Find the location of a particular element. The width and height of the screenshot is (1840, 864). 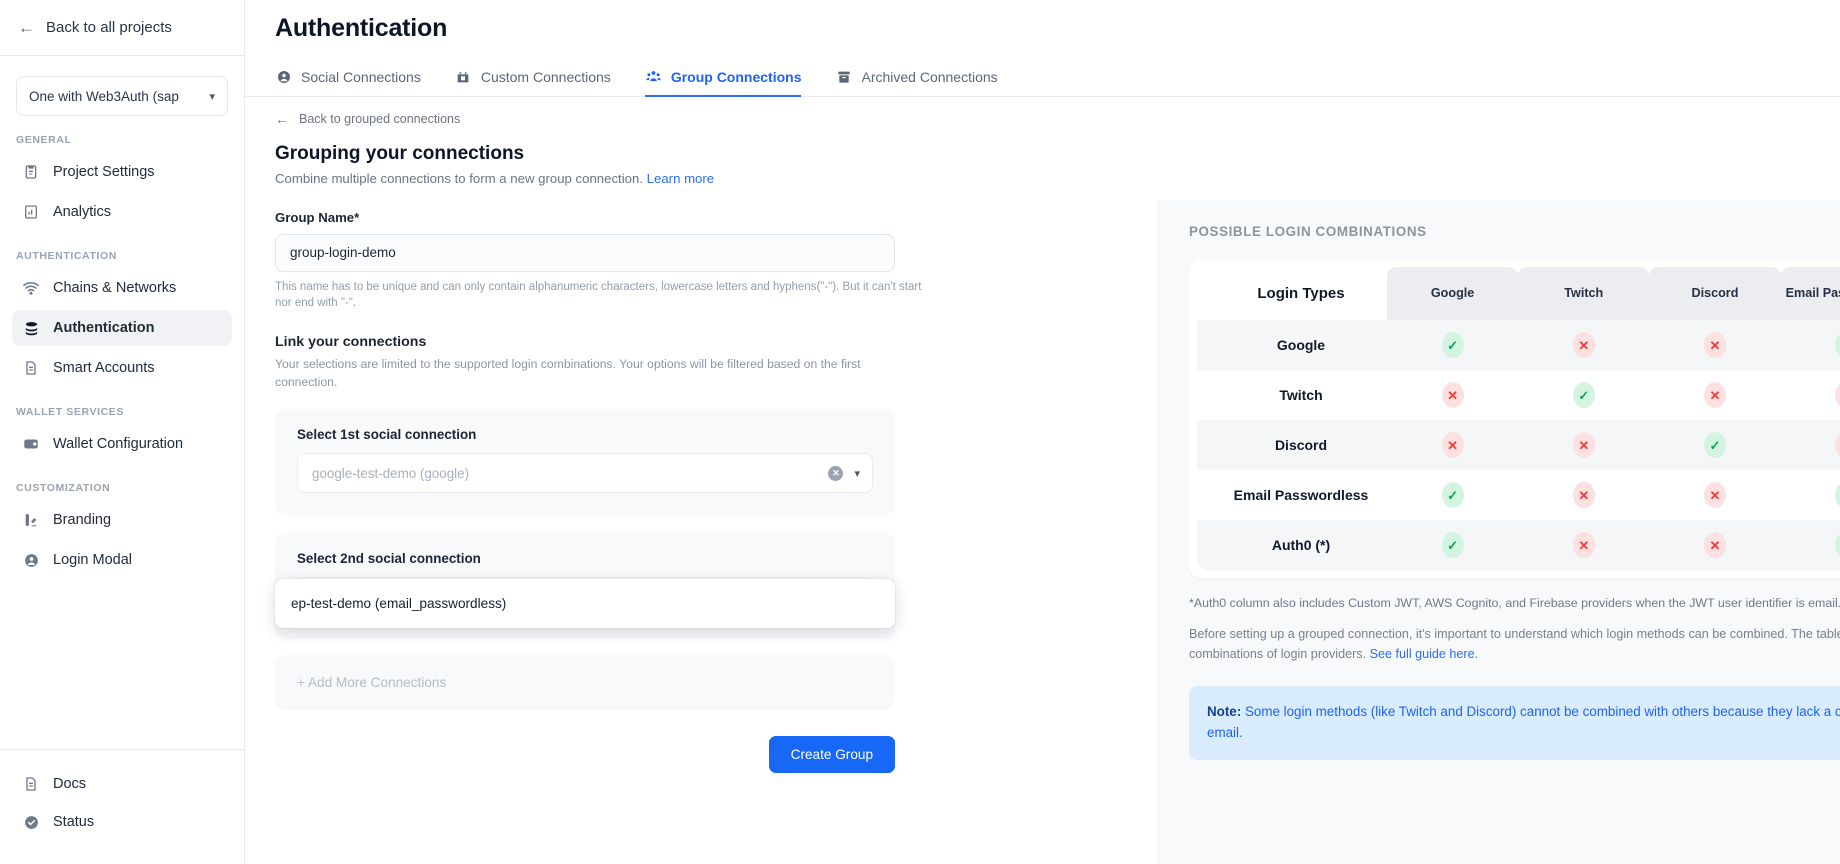

tab-social-connections: Social Connections is located at coordinates (348, 82).